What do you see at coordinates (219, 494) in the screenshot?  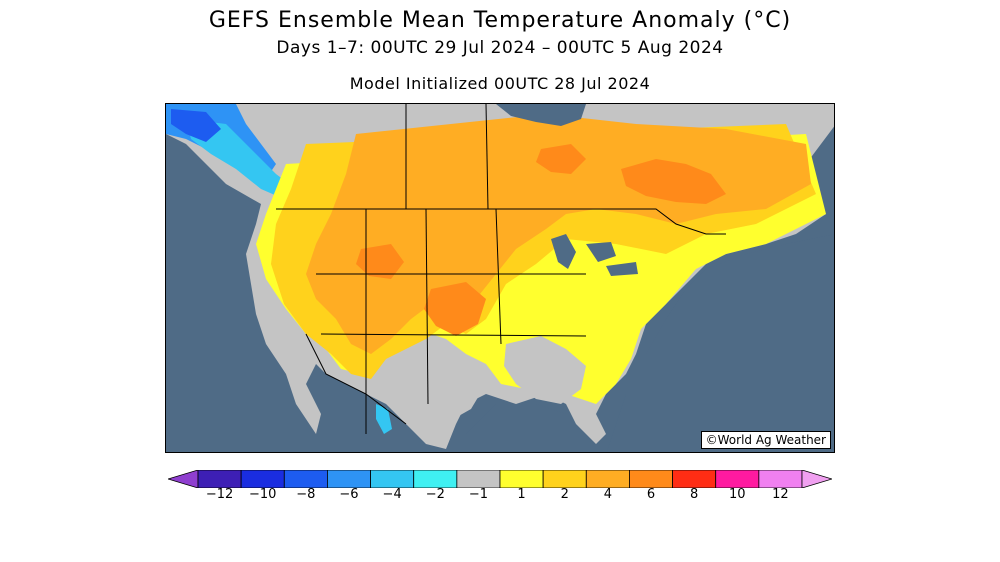 I see `scale-tick-label: −12` at bounding box center [219, 494].